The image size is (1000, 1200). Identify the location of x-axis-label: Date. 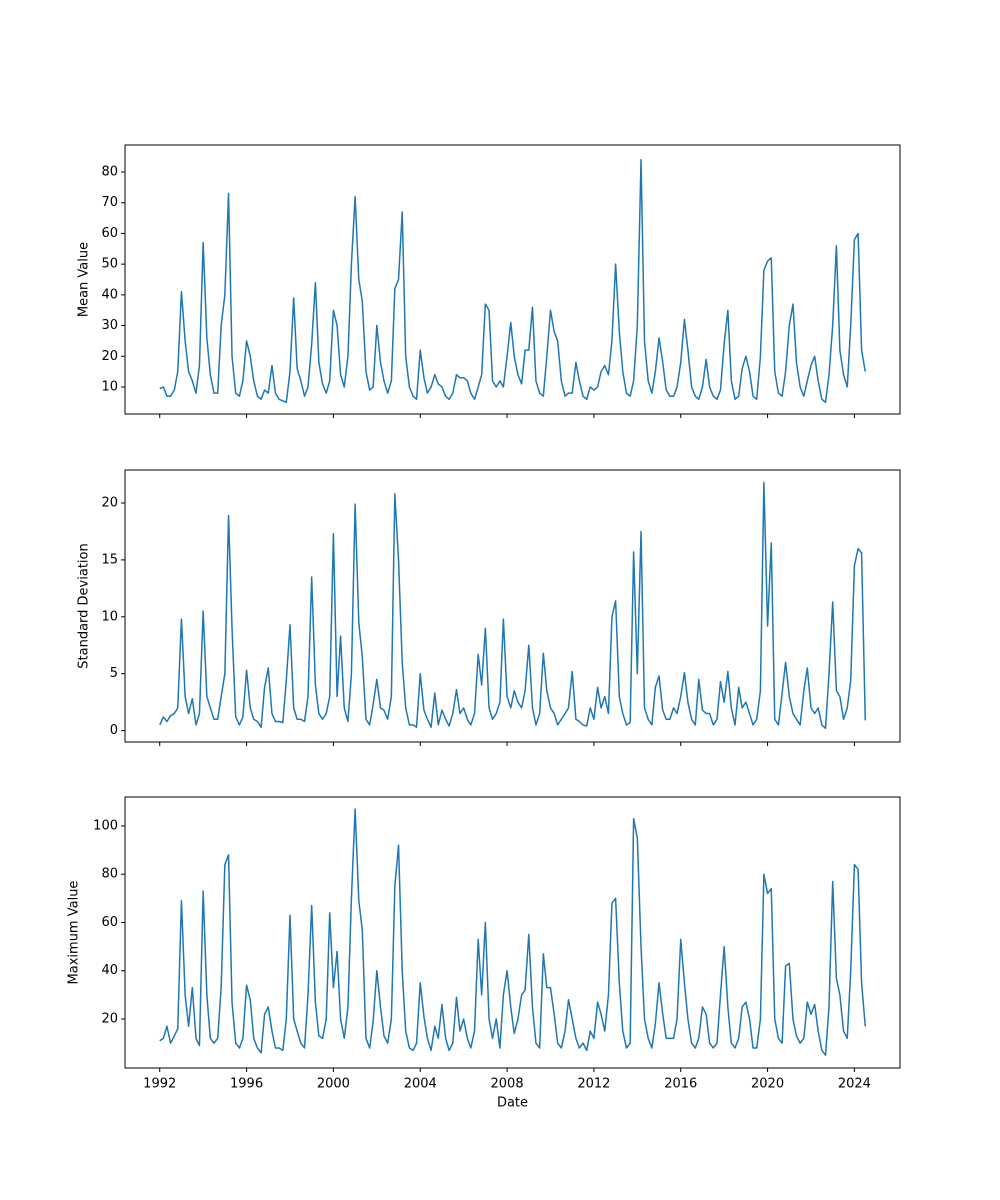
(512, 1103).